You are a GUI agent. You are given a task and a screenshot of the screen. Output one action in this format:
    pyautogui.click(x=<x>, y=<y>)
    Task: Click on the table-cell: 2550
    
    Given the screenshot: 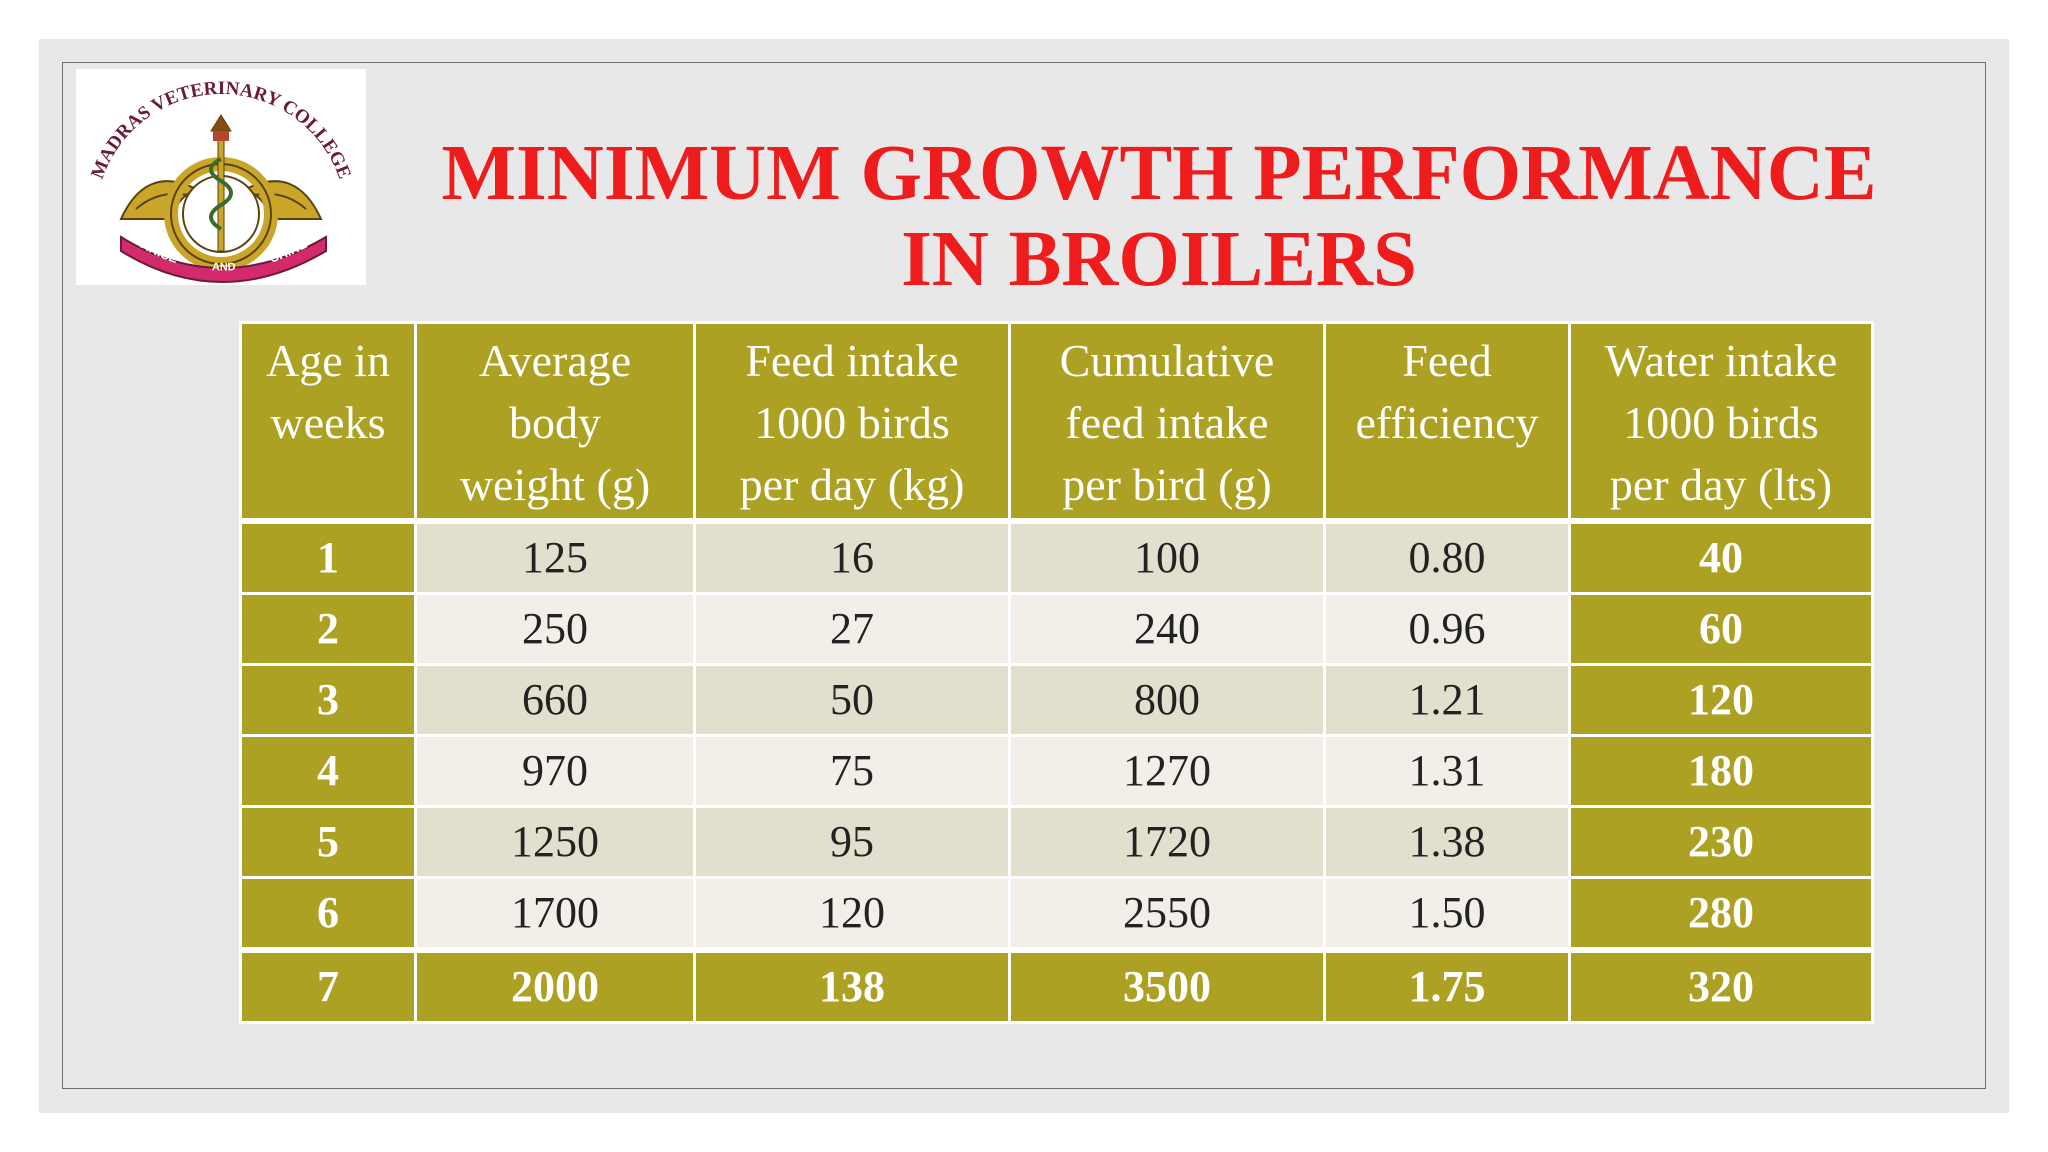 What is the action you would take?
    pyautogui.click(x=1167, y=913)
    